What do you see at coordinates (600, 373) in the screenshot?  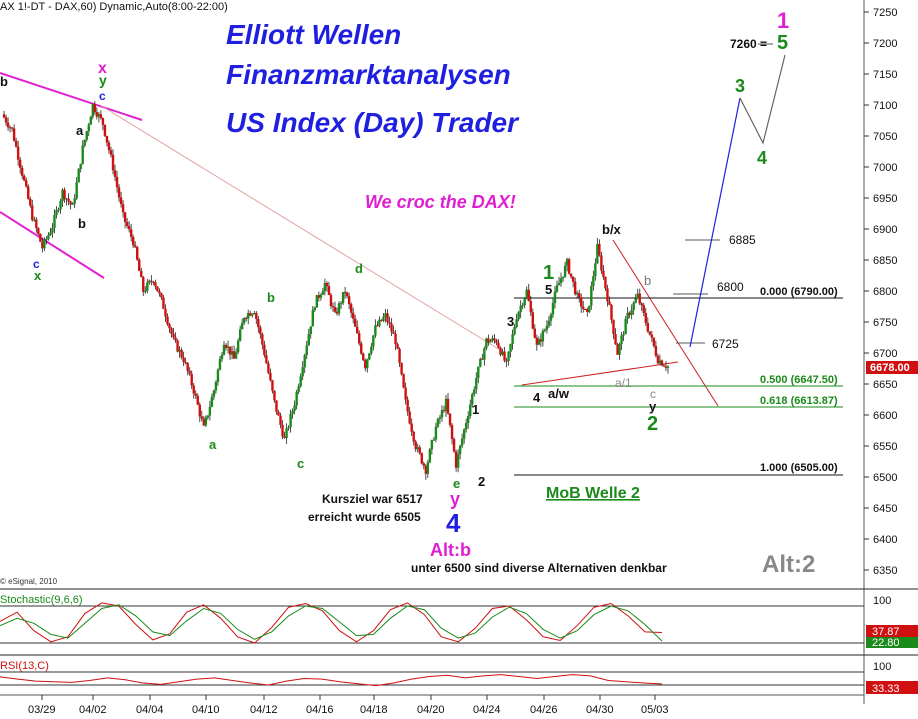 I see `triangle-lower-line` at bounding box center [600, 373].